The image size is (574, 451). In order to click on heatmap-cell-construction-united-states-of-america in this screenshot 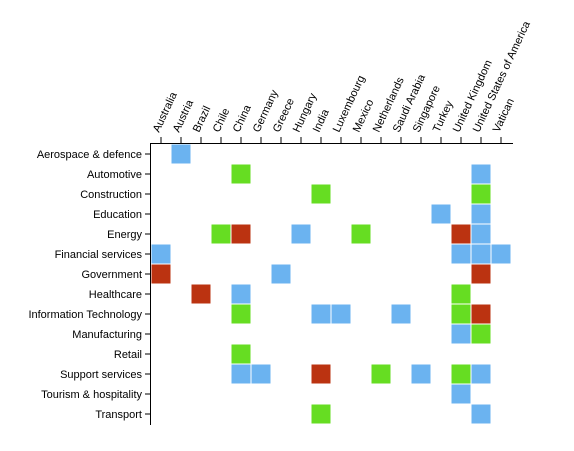, I will do `click(481, 194)`.